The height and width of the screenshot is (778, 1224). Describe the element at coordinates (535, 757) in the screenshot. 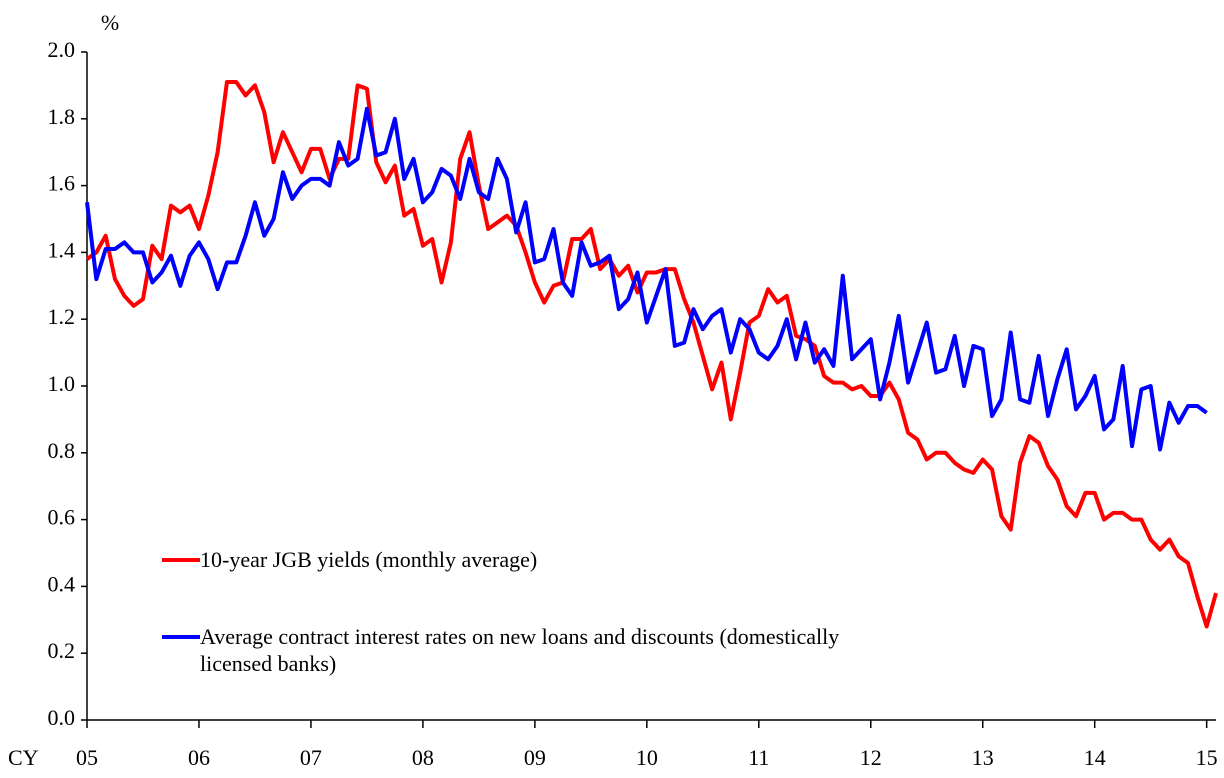

I see `x-tick-label: 09` at that location.